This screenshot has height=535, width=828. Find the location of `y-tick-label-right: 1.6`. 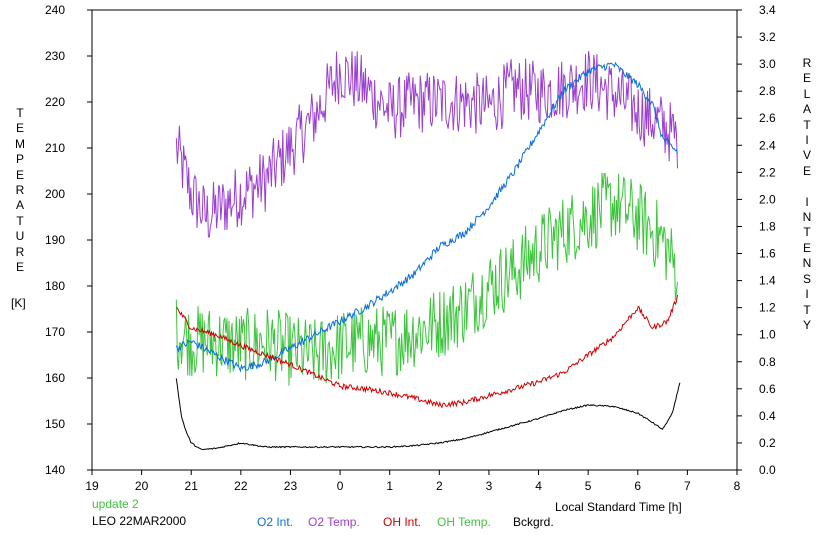

y-tick-label-right: 1.6 is located at coordinates (767, 254).